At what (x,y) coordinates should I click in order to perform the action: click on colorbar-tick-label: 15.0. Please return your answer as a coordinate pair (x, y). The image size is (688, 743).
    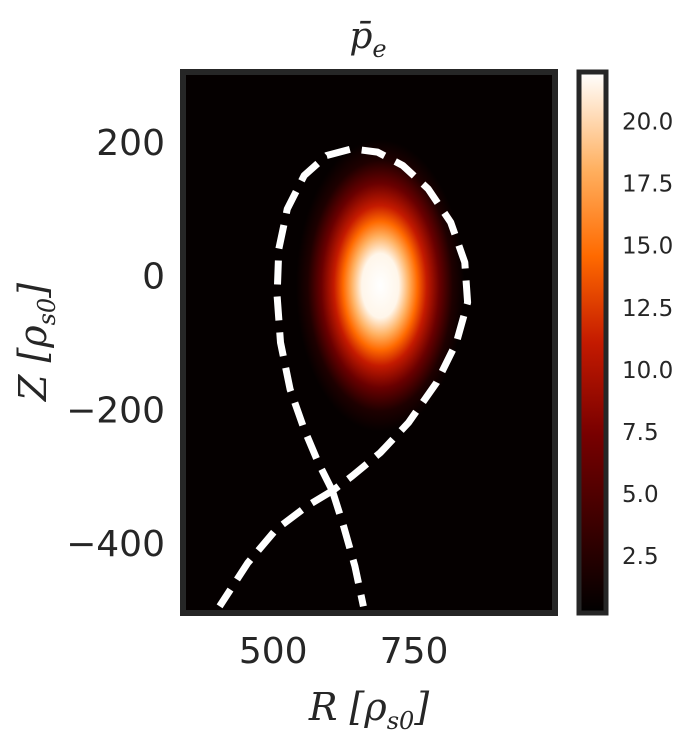
    Looking at the image, I should click on (647, 247).